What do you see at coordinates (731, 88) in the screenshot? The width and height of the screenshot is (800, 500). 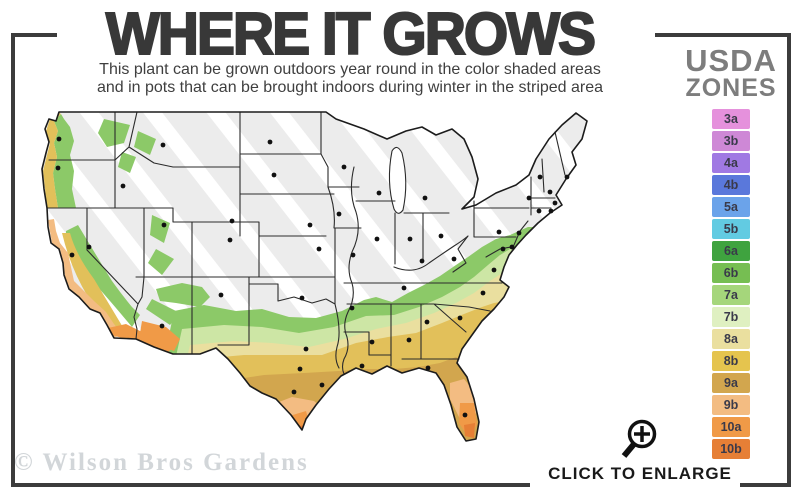 I see `legend-title-zones: ZONES` at bounding box center [731, 88].